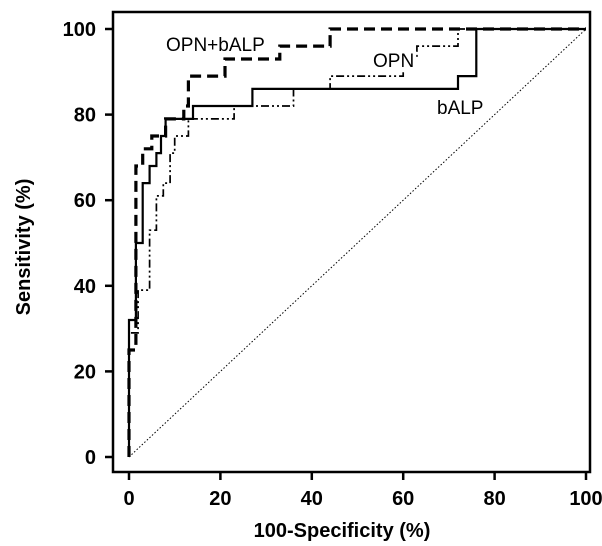 This screenshot has height=546, width=602. Describe the element at coordinates (24, 247) in the screenshot. I see `y-axis-title: Sensitivity (%)` at that location.